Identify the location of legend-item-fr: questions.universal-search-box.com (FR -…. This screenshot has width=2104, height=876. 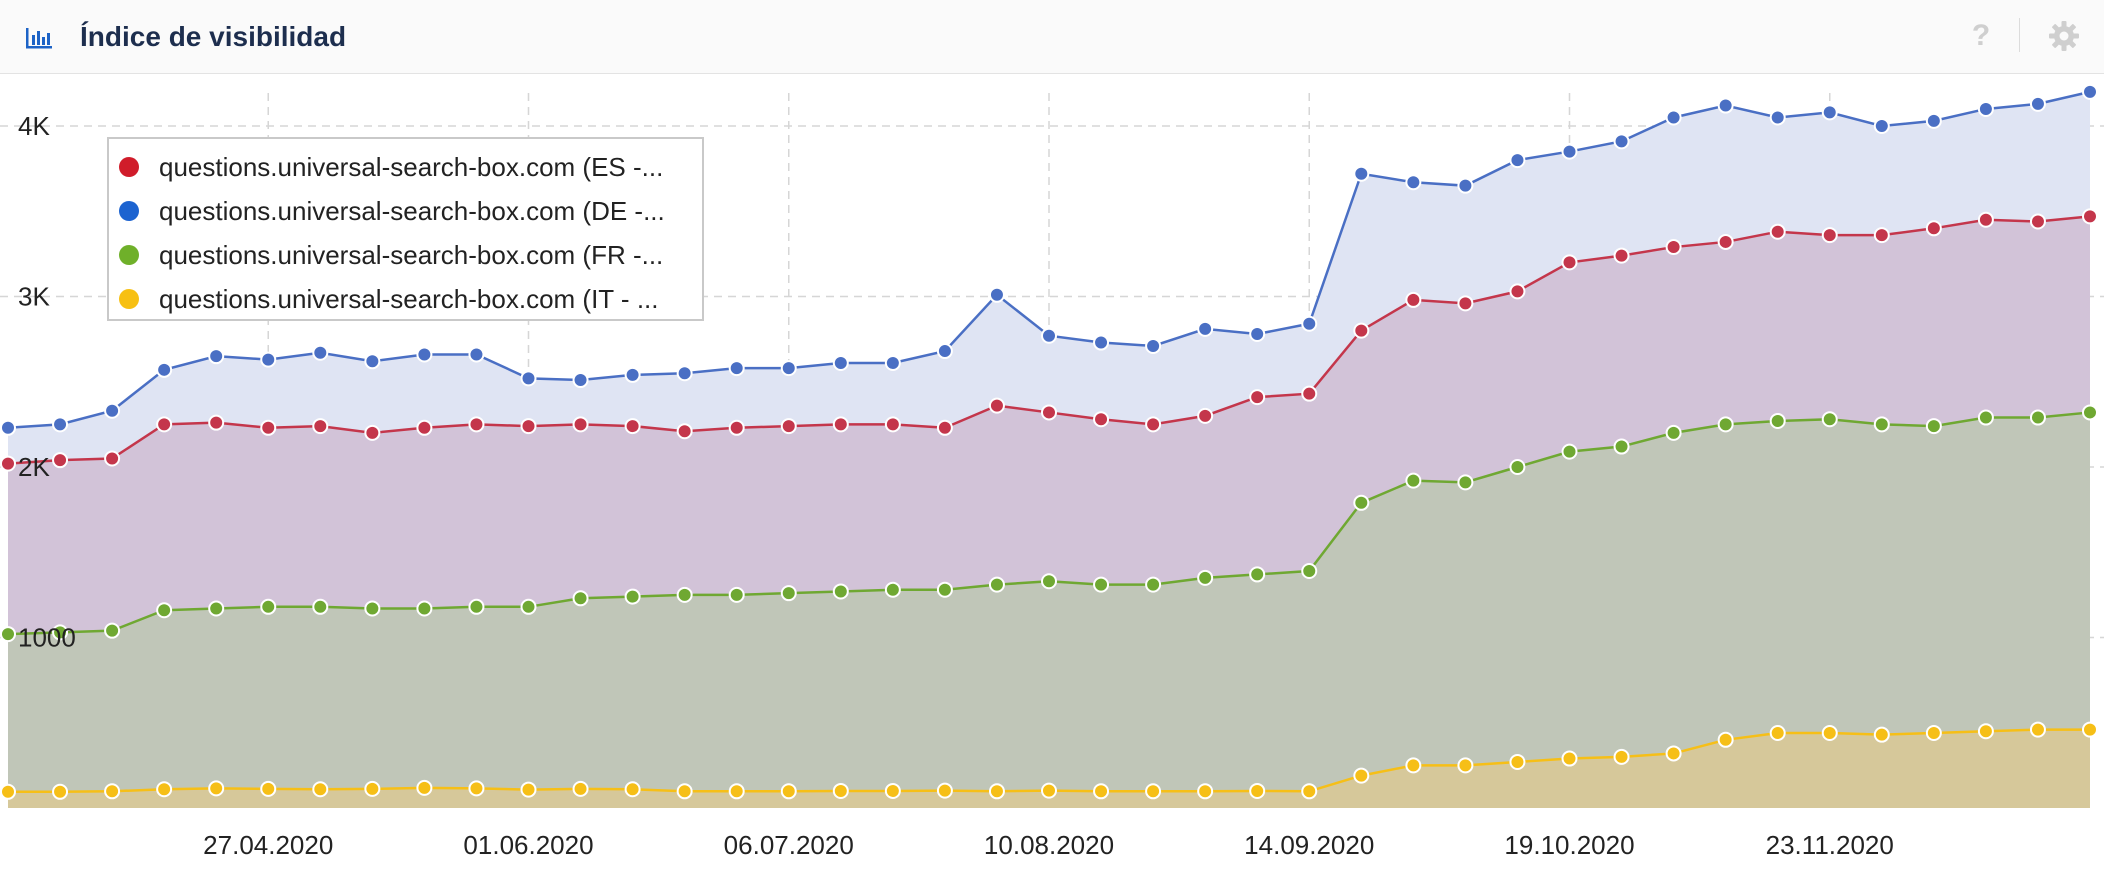
(406, 255).